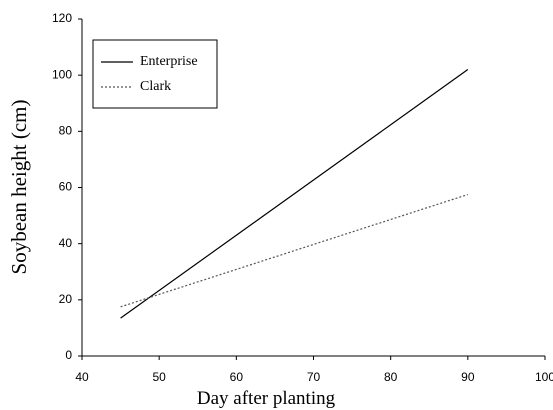 The height and width of the screenshot is (410, 553). I want to click on y-tick-label: 100, so click(62, 74).